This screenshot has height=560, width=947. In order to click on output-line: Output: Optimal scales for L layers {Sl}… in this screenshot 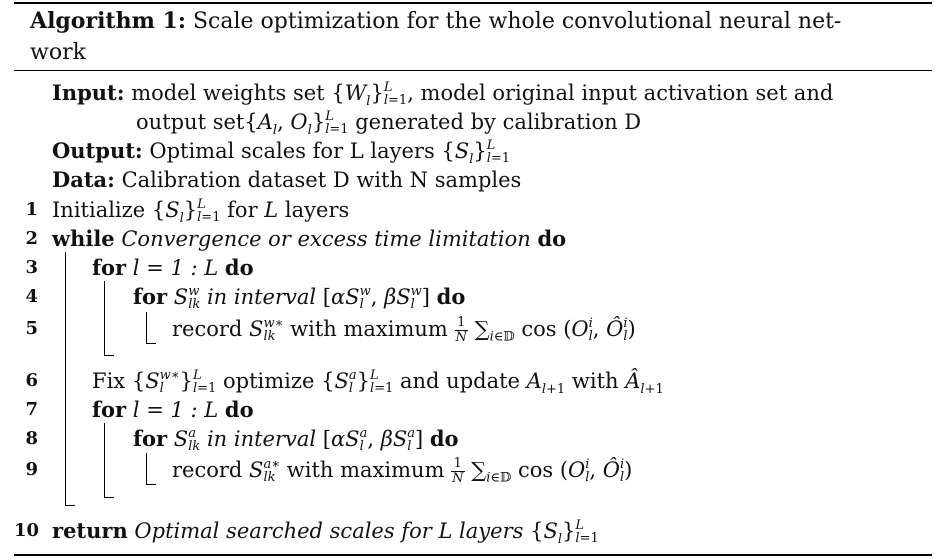, I will do `click(281, 153)`.